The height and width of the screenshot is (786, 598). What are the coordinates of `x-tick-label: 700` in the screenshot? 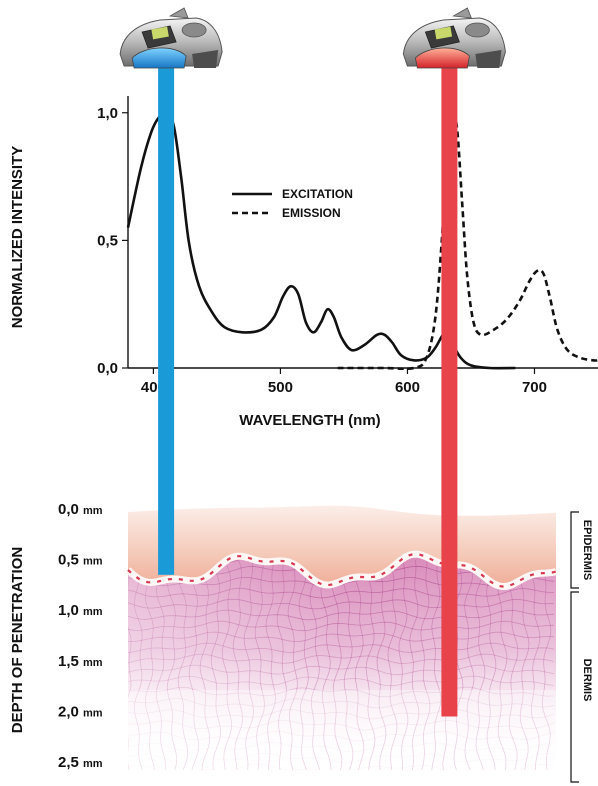 It's located at (534, 387).